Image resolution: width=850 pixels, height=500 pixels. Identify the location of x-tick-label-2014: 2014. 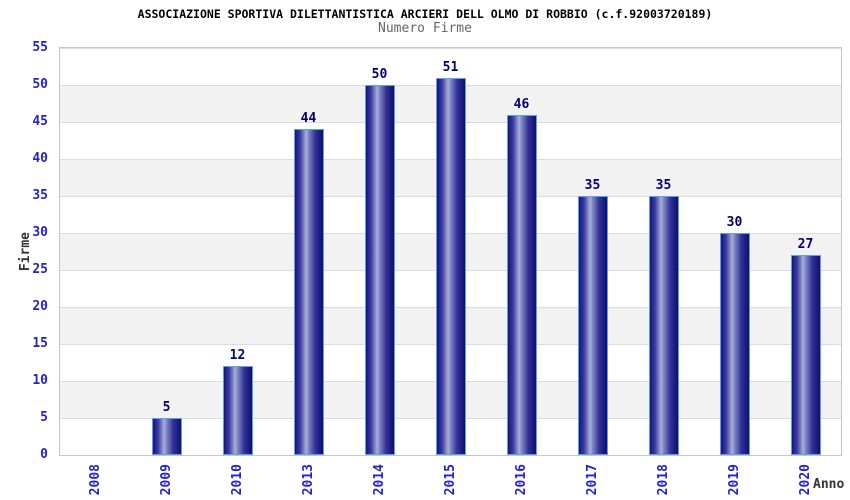
(379, 480).